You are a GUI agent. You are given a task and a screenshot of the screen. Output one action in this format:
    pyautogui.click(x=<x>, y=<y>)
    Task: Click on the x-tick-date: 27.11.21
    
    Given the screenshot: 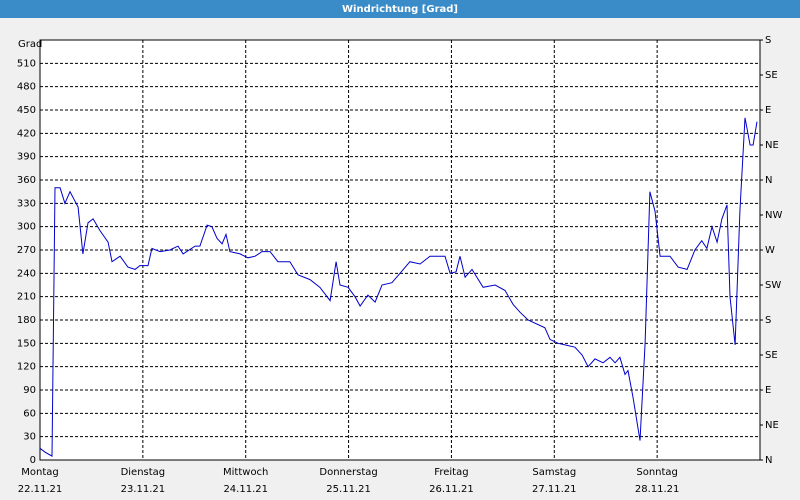 What is the action you would take?
    pyautogui.click(x=554, y=489)
    